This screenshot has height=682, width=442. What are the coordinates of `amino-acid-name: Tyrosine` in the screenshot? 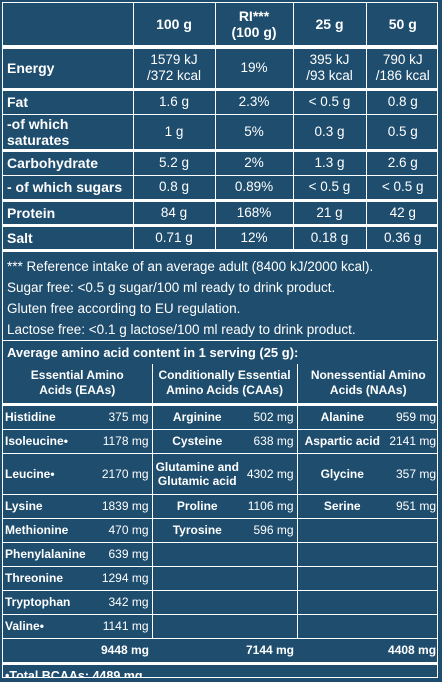 It's located at (197, 530).